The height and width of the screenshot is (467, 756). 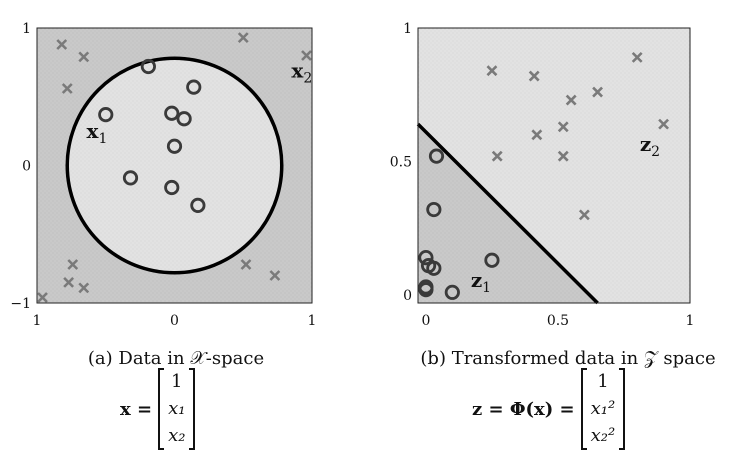 What do you see at coordinates (603, 435) in the screenshot?
I see `formula-b-entry: x₂²` at bounding box center [603, 435].